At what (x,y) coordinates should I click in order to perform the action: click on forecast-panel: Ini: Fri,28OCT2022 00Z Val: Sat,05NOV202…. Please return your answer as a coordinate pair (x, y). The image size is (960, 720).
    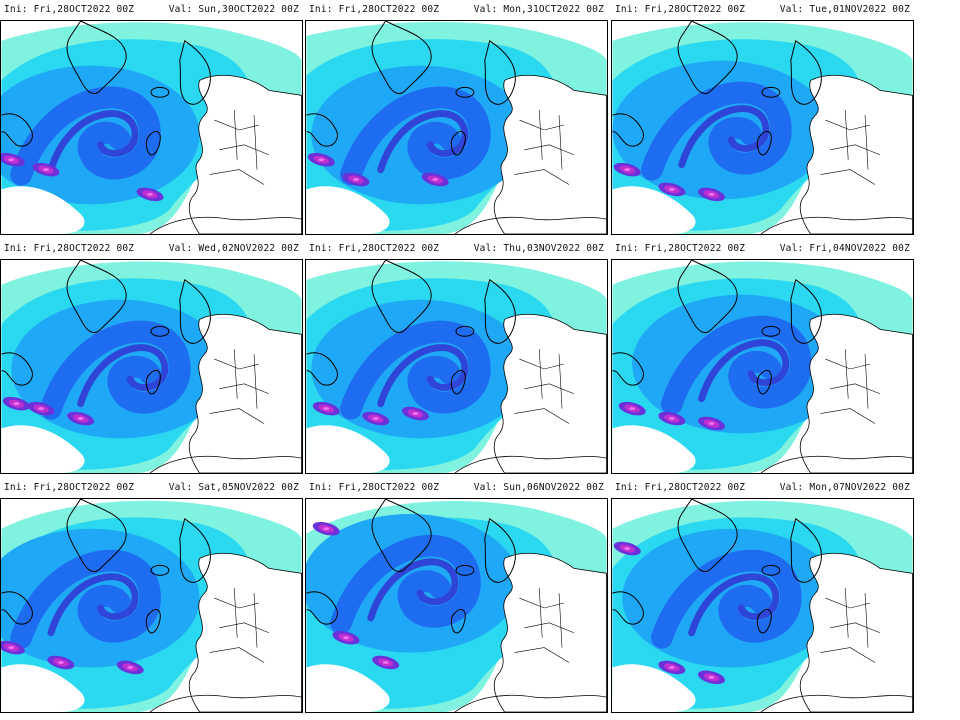
    Looking at the image, I should click on (151, 595).